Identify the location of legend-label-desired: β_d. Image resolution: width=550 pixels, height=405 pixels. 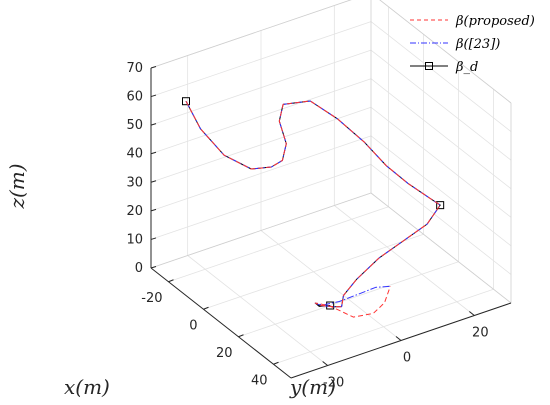
(466, 67).